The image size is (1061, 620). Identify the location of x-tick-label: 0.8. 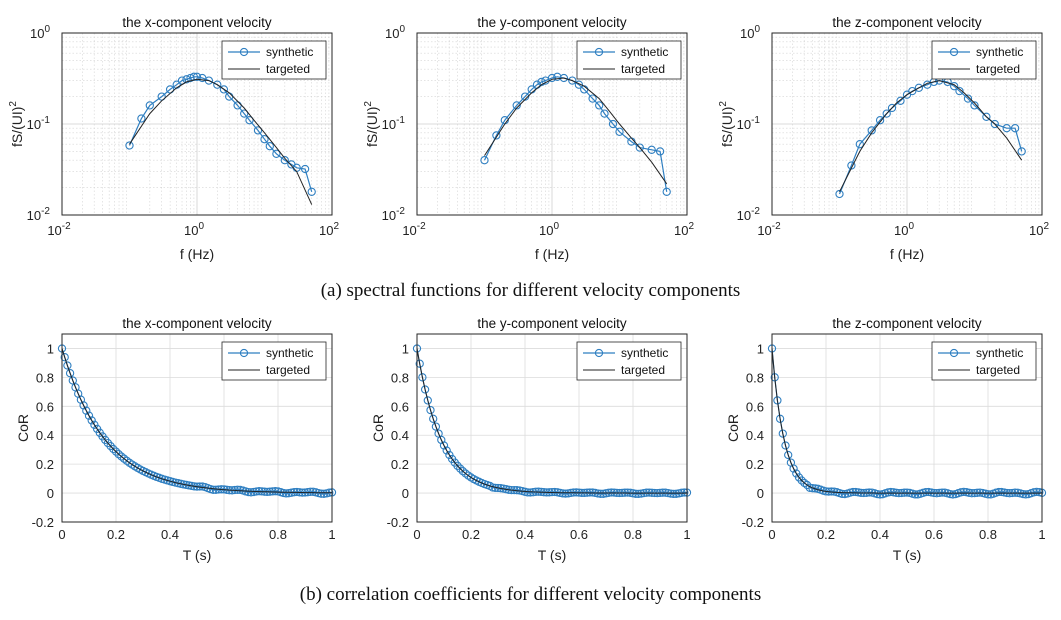
(633, 534).